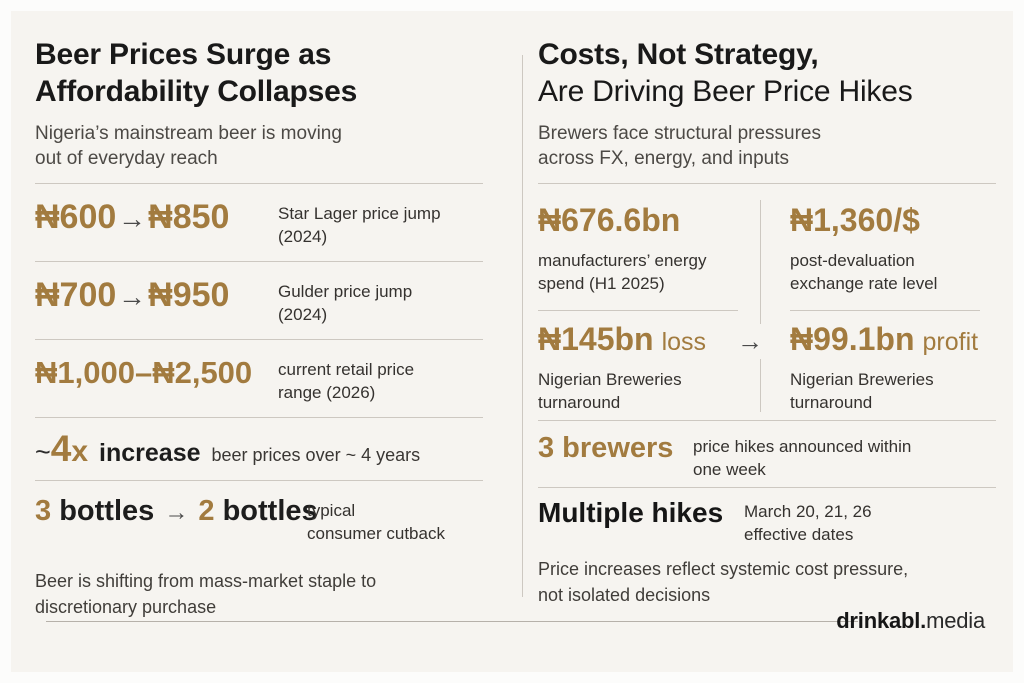 The image size is (1024, 683). What do you see at coordinates (183, 54) in the screenshot?
I see `left-title-line1: Beer Prices Surge as` at bounding box center [183, 54].